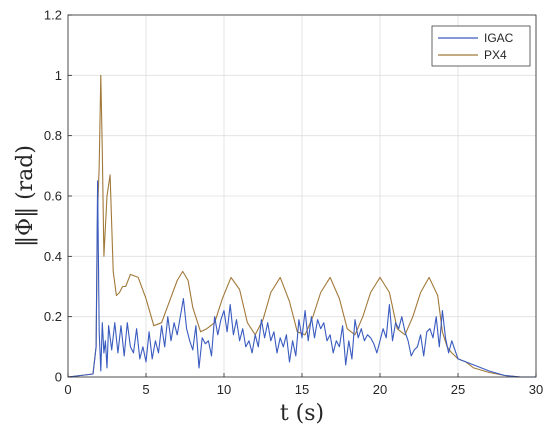 The height and width of the screenshot is (435, 550). I want to click on legend: IGAC PX4, so click(481, 46).